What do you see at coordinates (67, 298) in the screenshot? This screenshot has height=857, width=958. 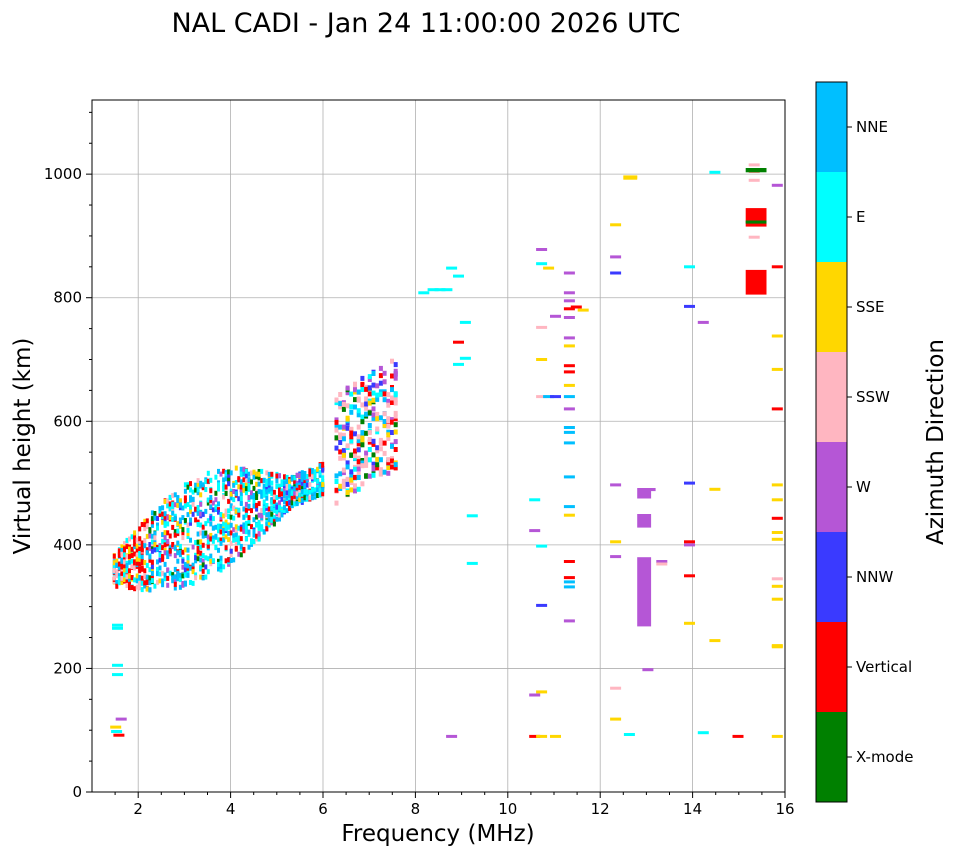 I see `y-tick-label: 800` at bounding box center [67, 298].